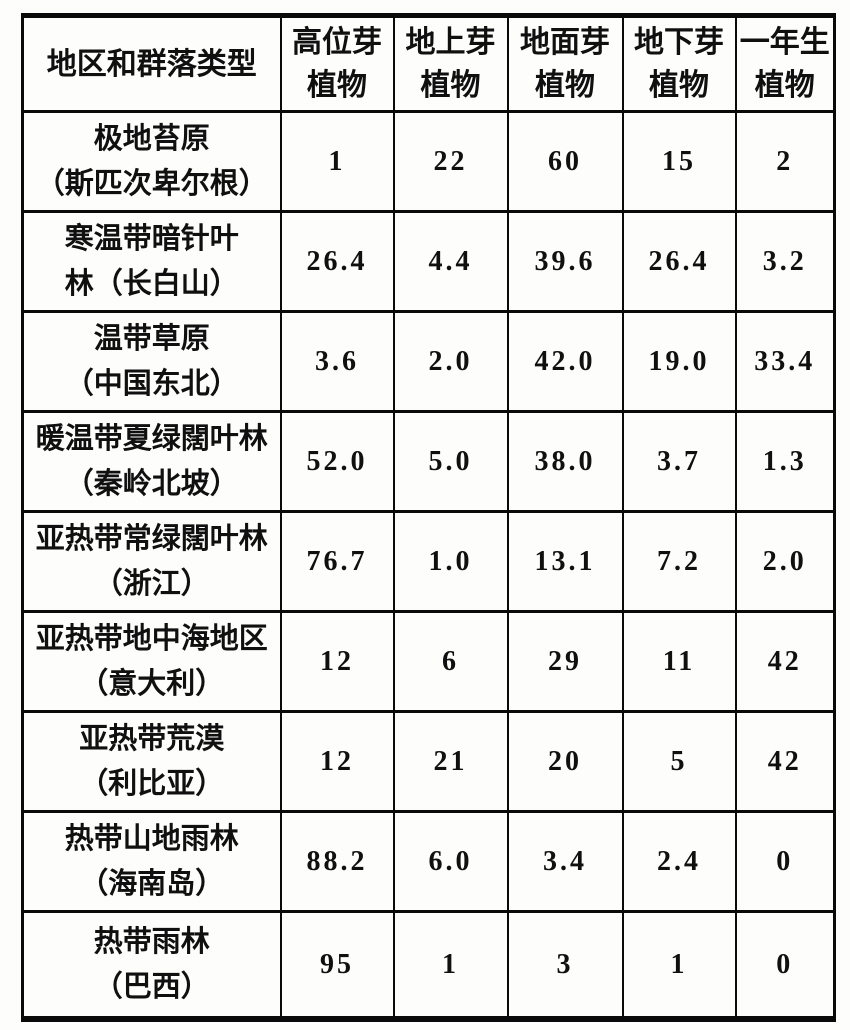 Image resolution: width=850 pixels, height=1030 pixels. Describe the element at coordinates (337, 361) in the screenshot. I see `value-cell: 3.6` at that location.